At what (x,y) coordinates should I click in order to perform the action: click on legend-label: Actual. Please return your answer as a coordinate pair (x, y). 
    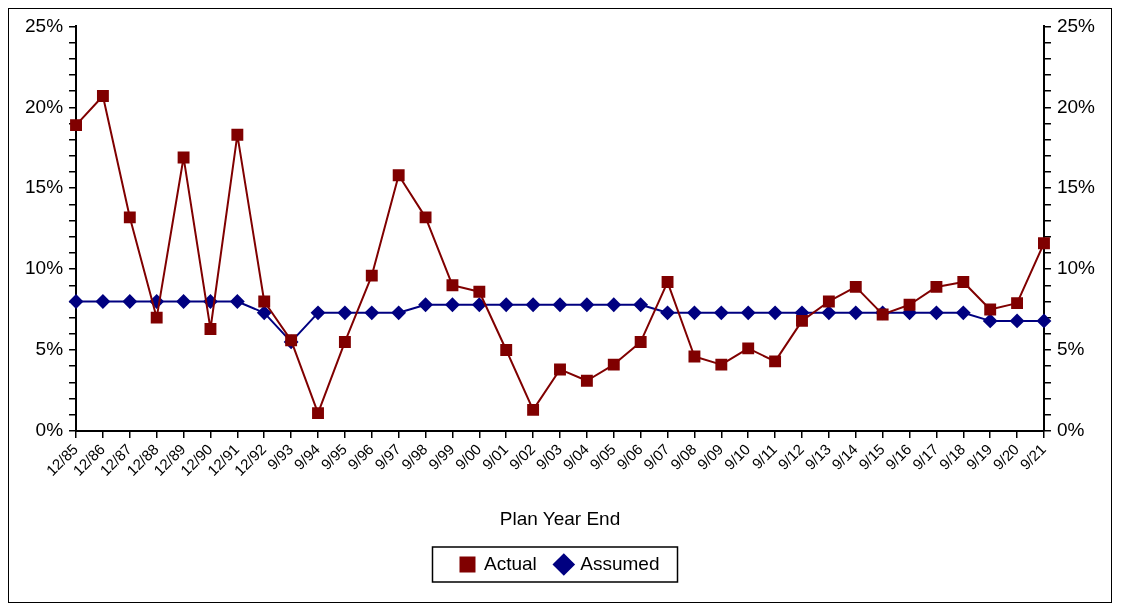
    Looking at the image, I should click on (510, 563).